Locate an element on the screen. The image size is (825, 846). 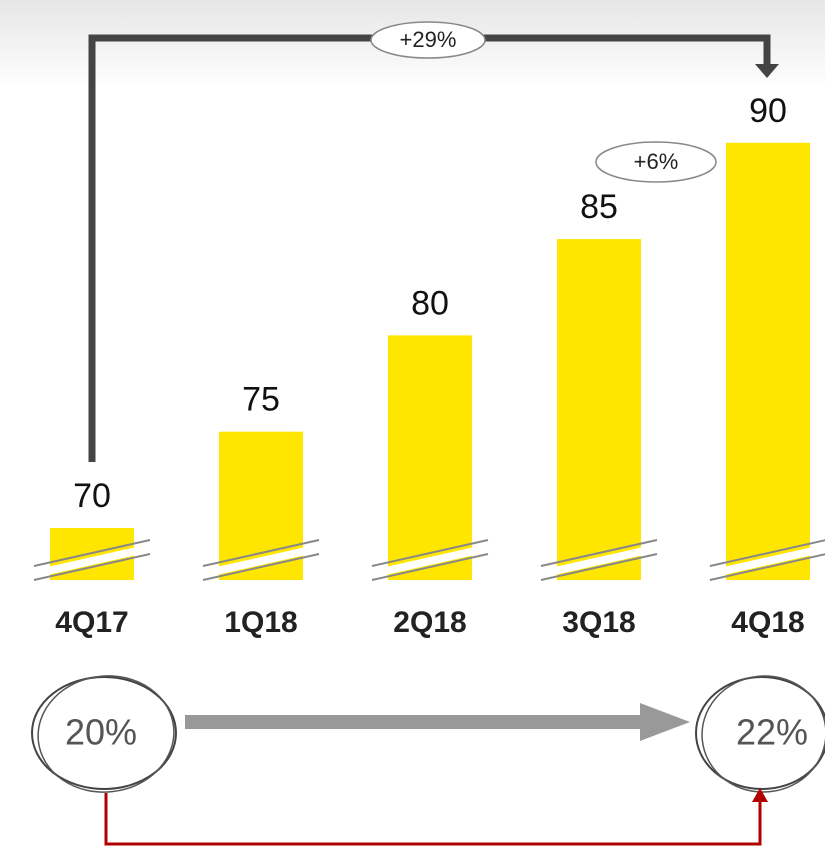
x-tick-label: 2Q18 is located at coordinates (429, 622).